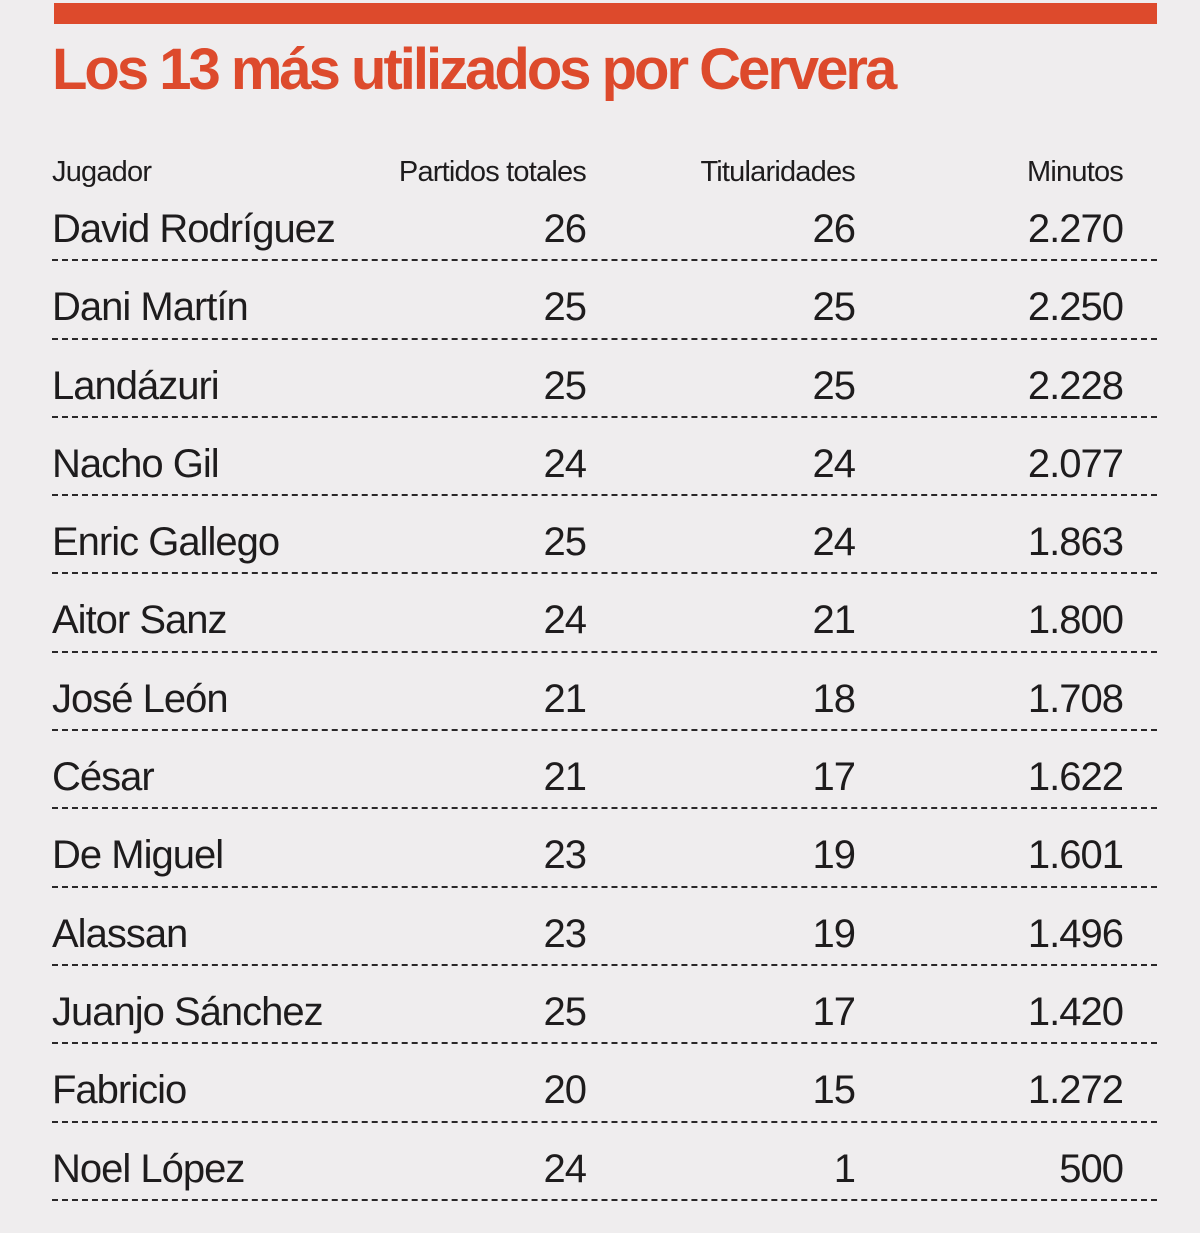  I want to click on player-name-cell: Enric Gallego, so click(166, 542).